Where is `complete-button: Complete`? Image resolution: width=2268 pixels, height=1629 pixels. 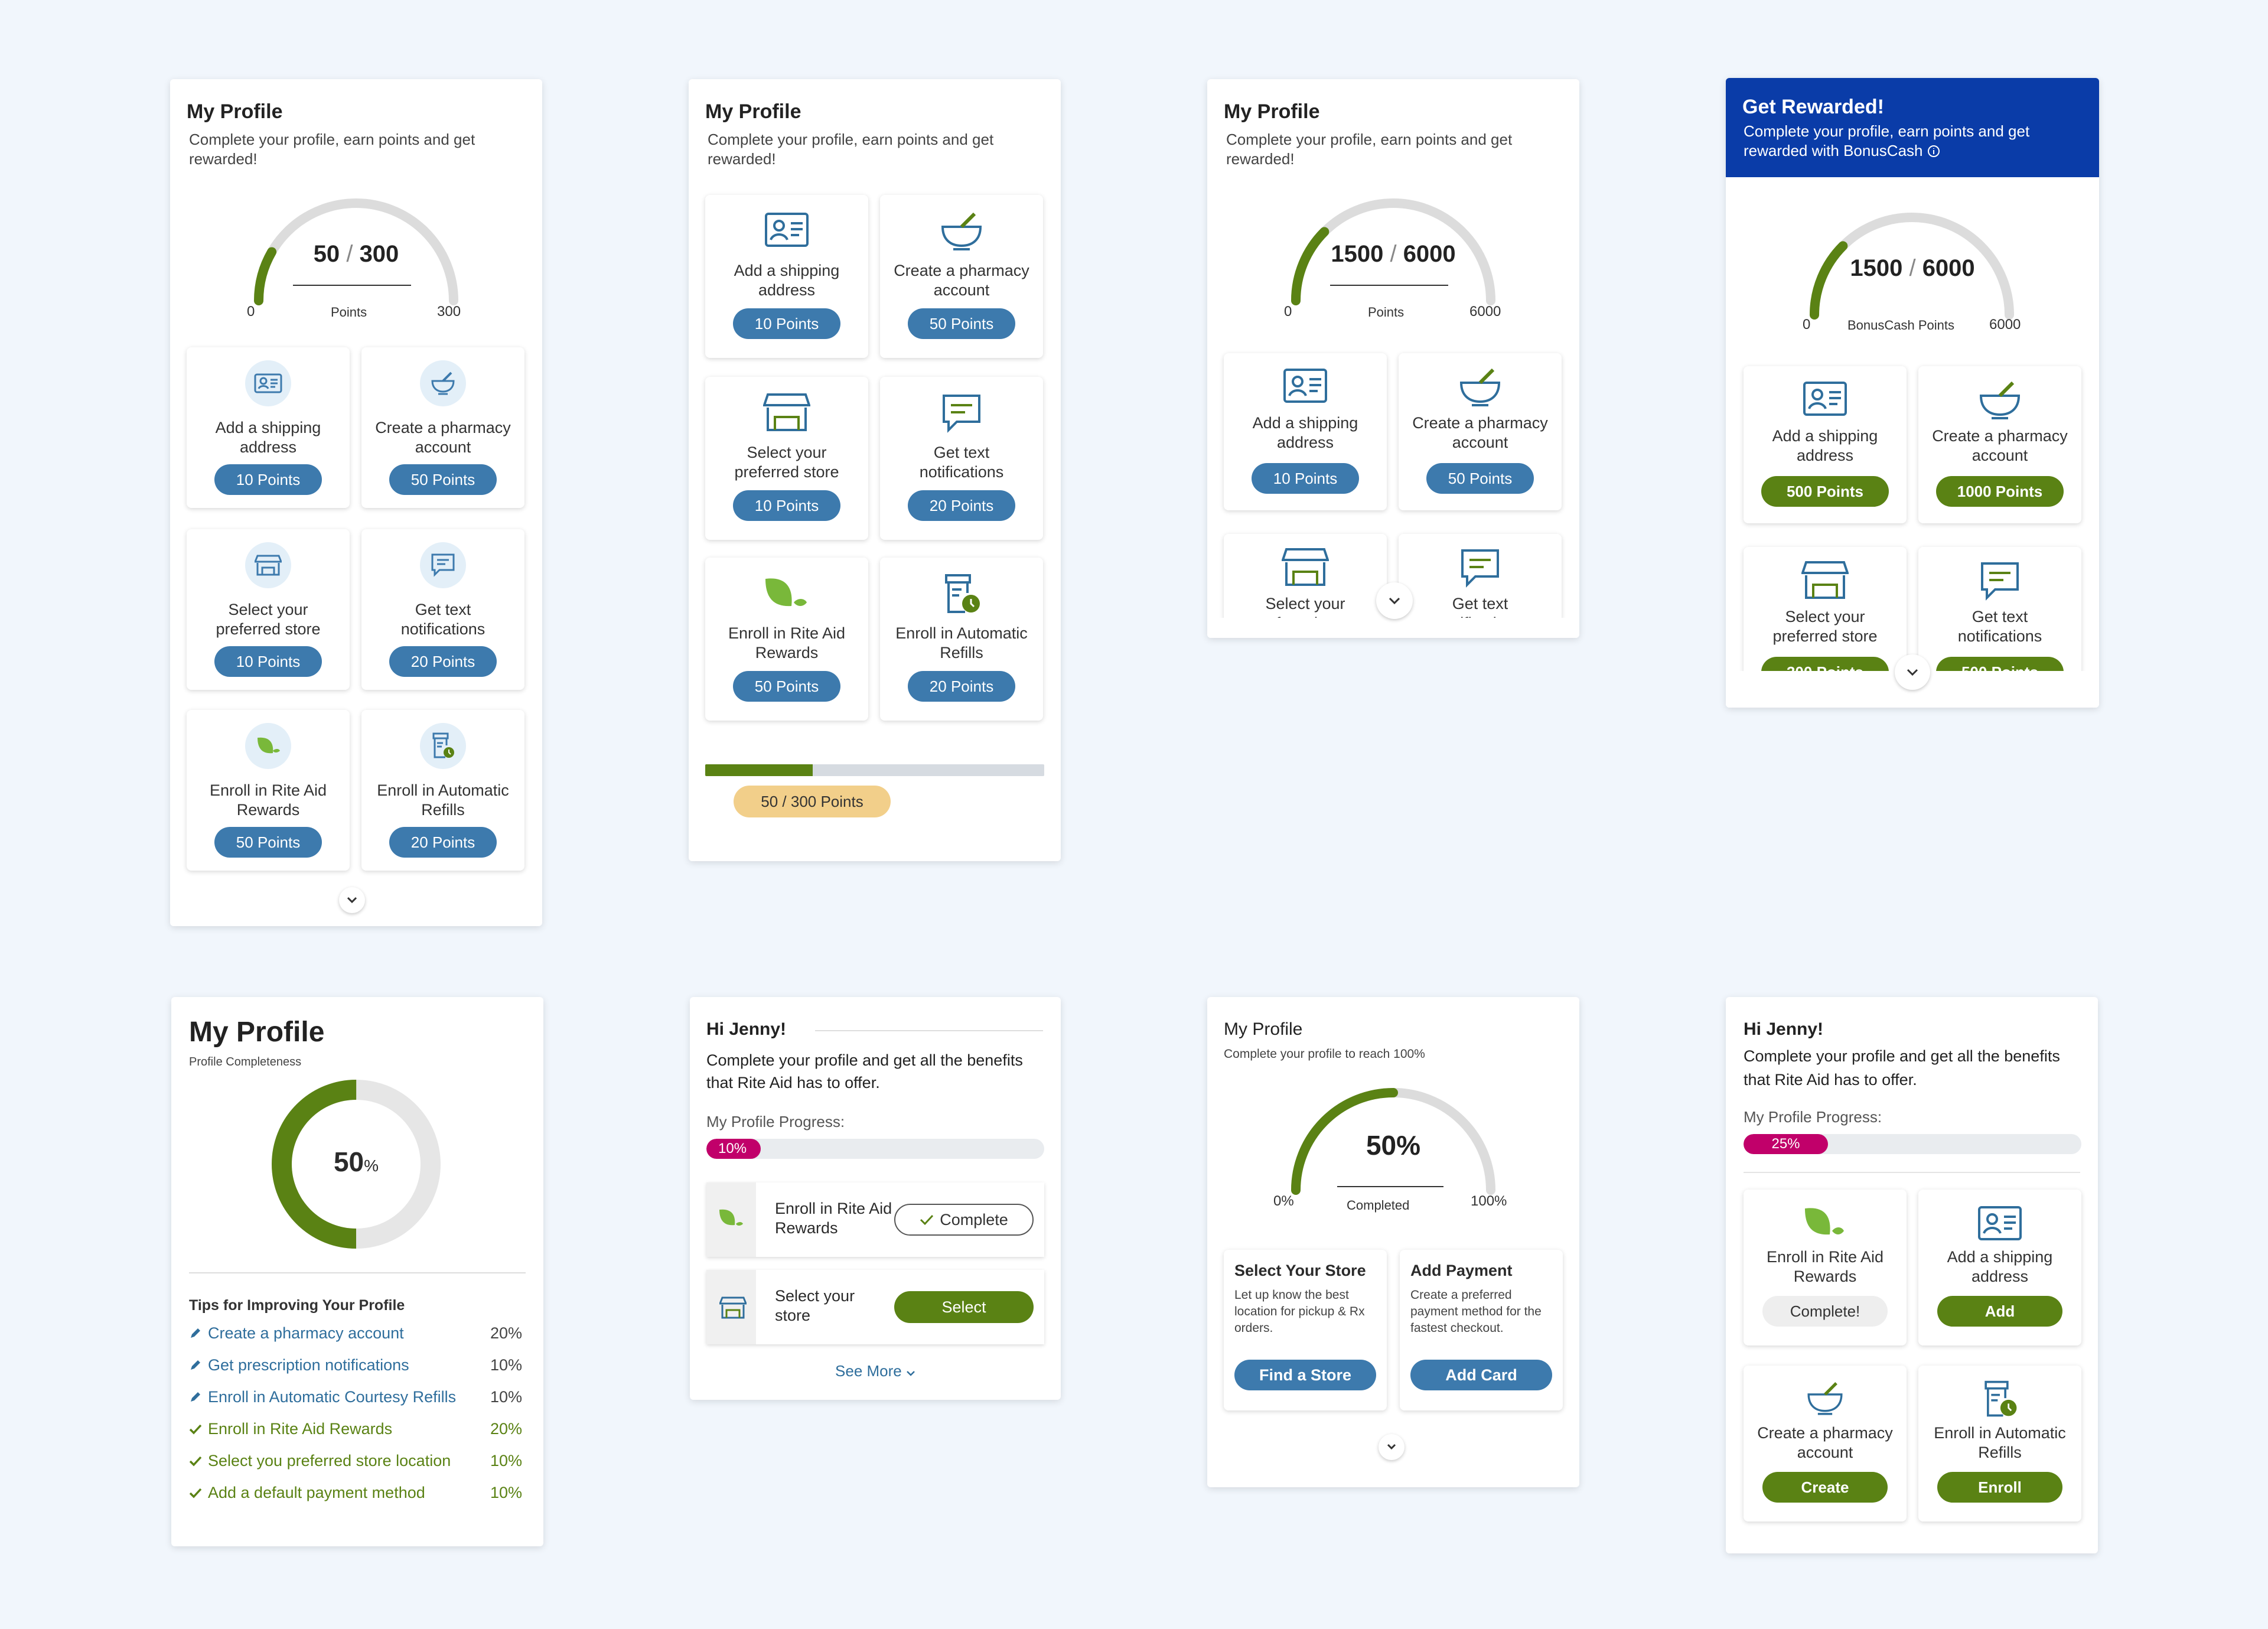
complete-button: Complete is located at coordinates (964, 1220).